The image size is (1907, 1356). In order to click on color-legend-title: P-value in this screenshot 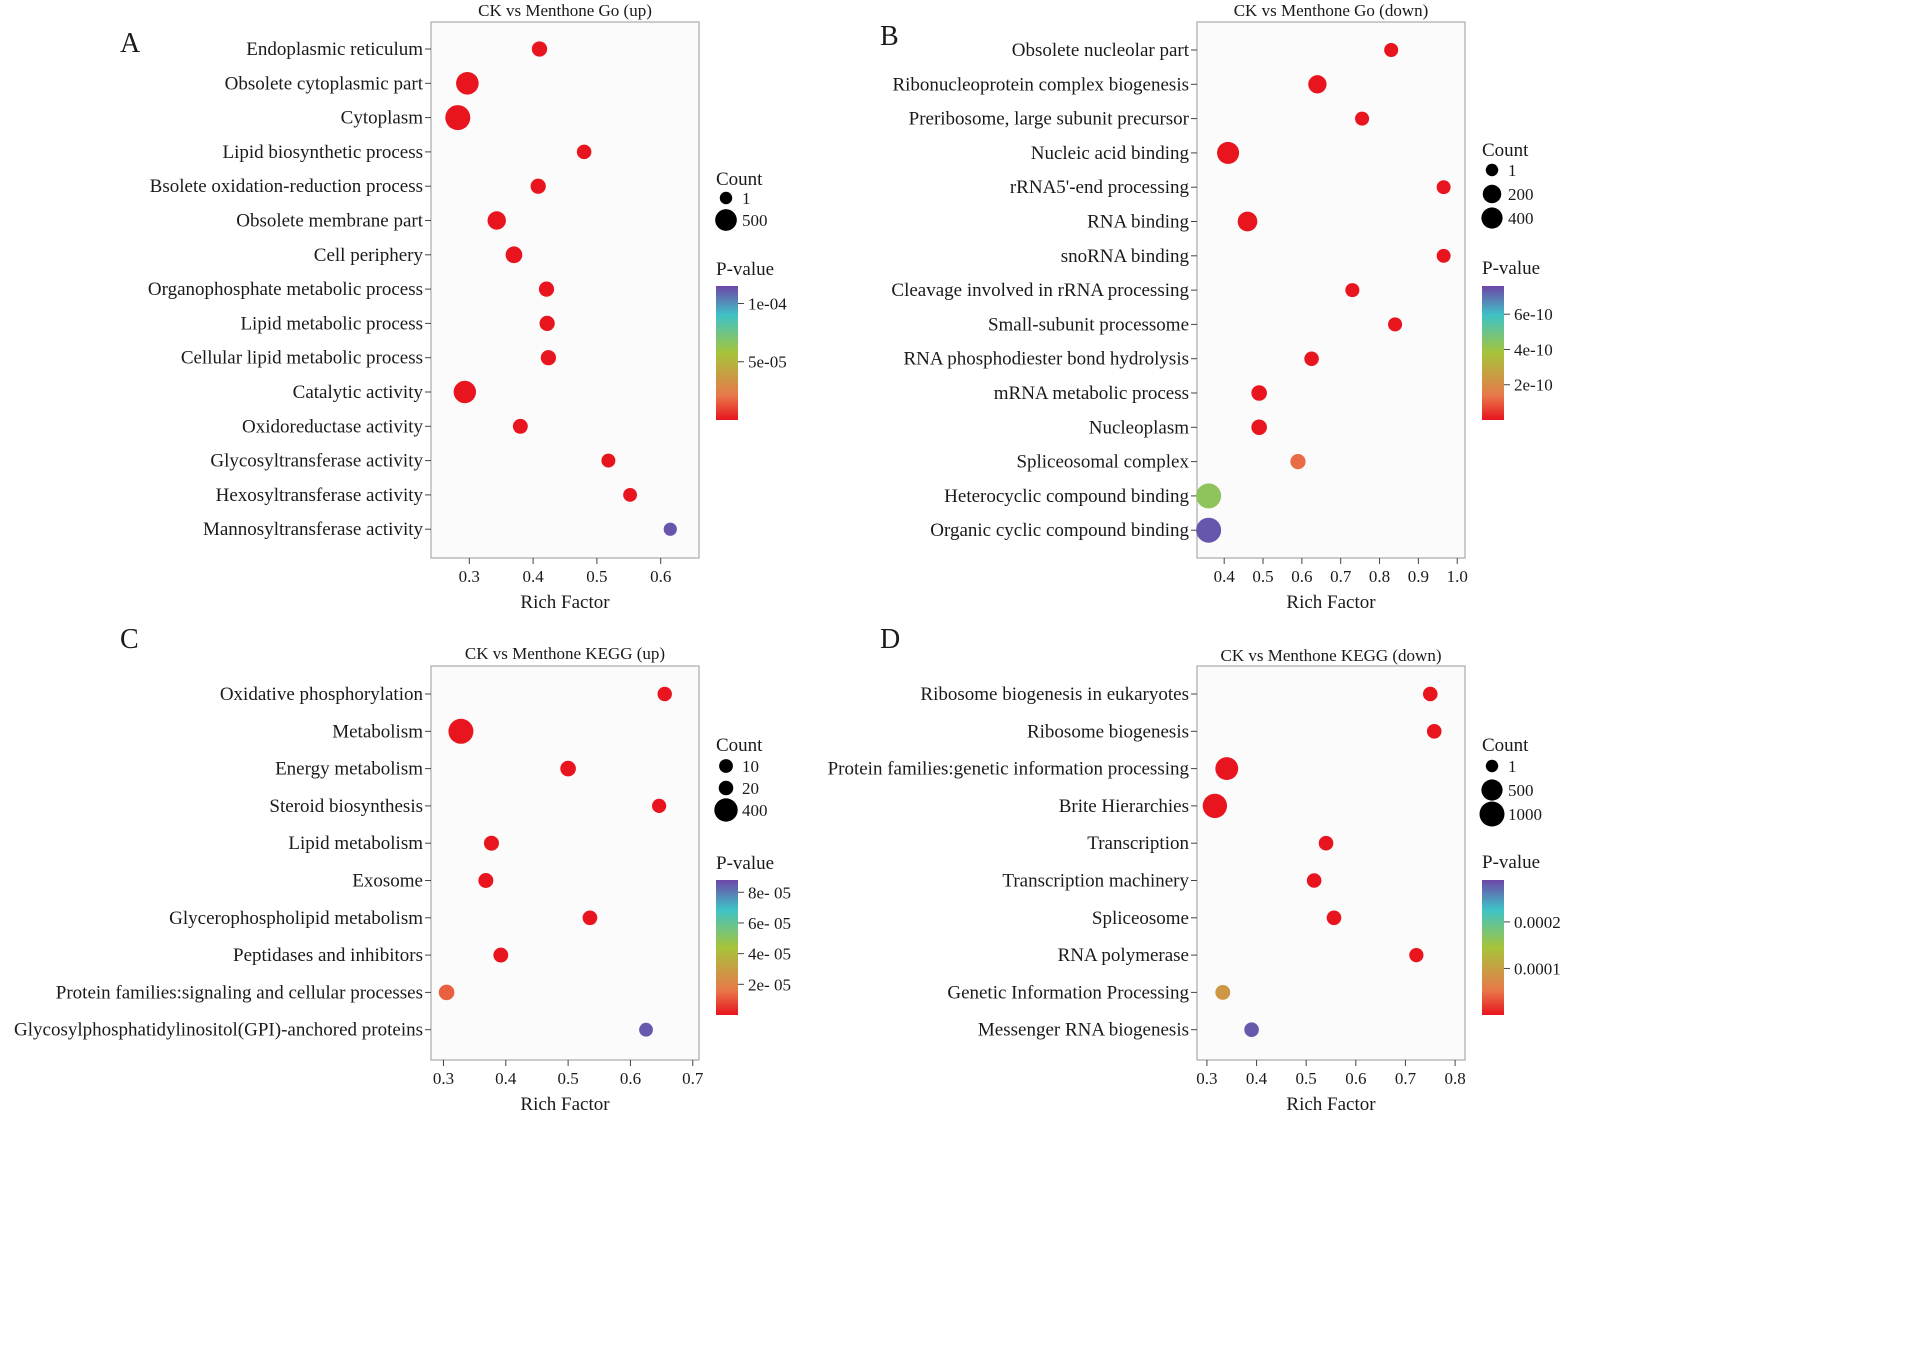, I will do `click(1511, 268)`.